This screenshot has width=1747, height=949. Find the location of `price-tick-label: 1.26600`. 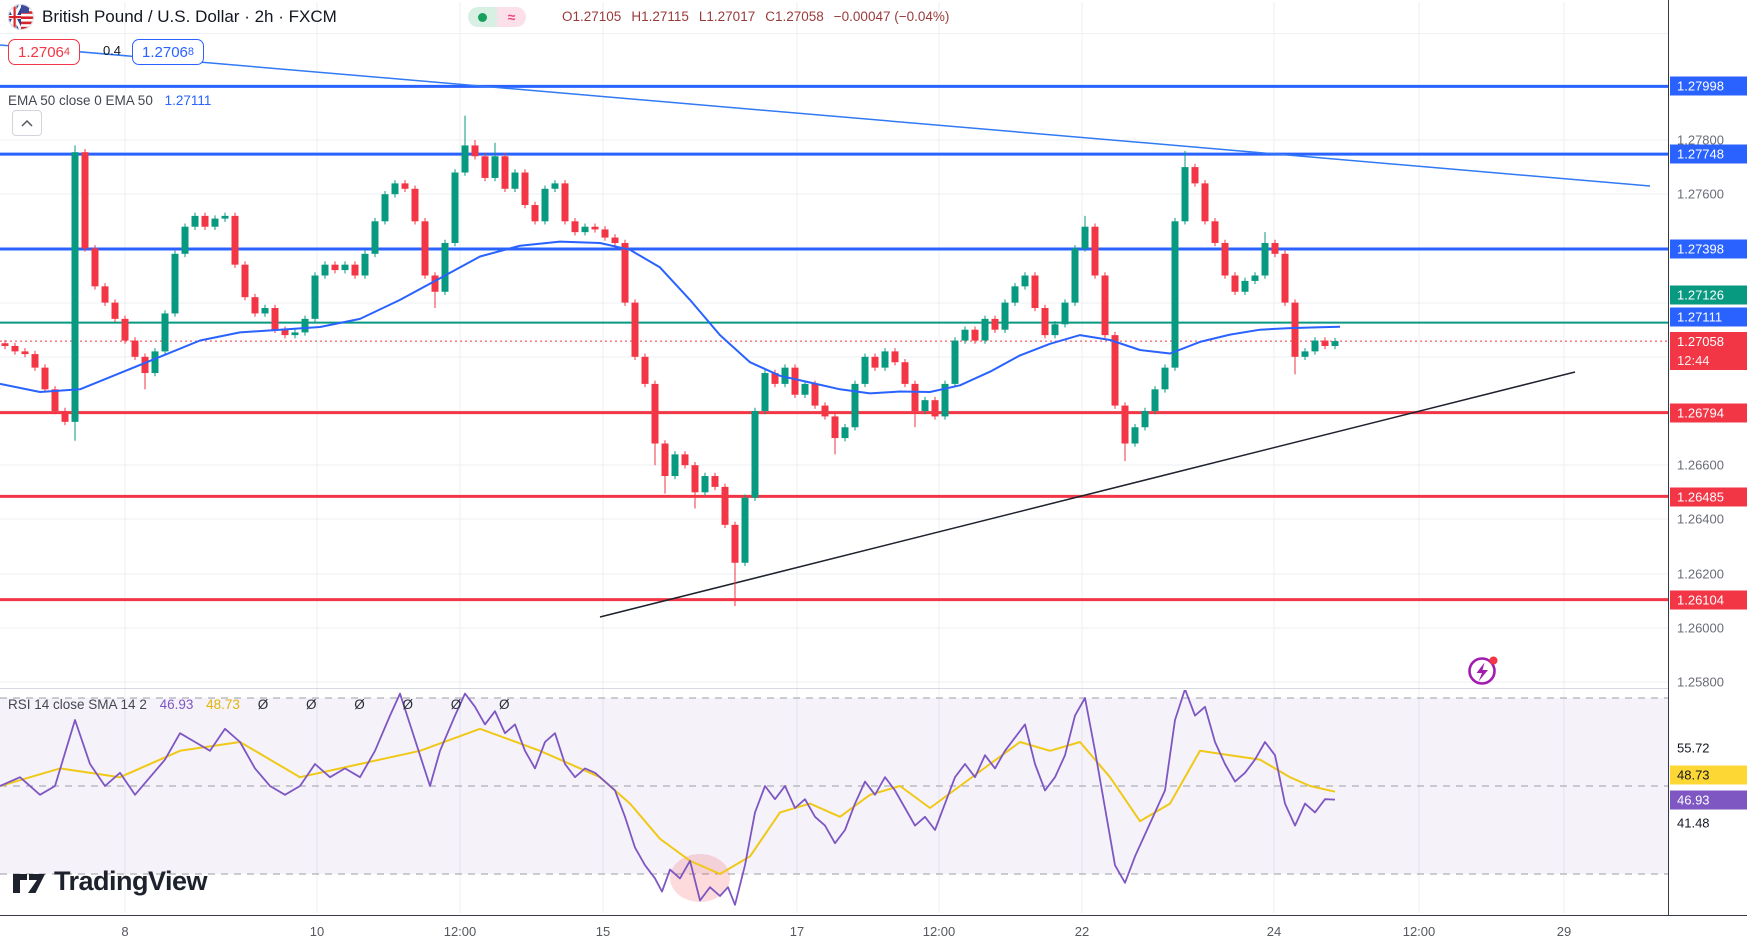

price-tick-label: 1.26600 is located at coordinates (1700, 465).